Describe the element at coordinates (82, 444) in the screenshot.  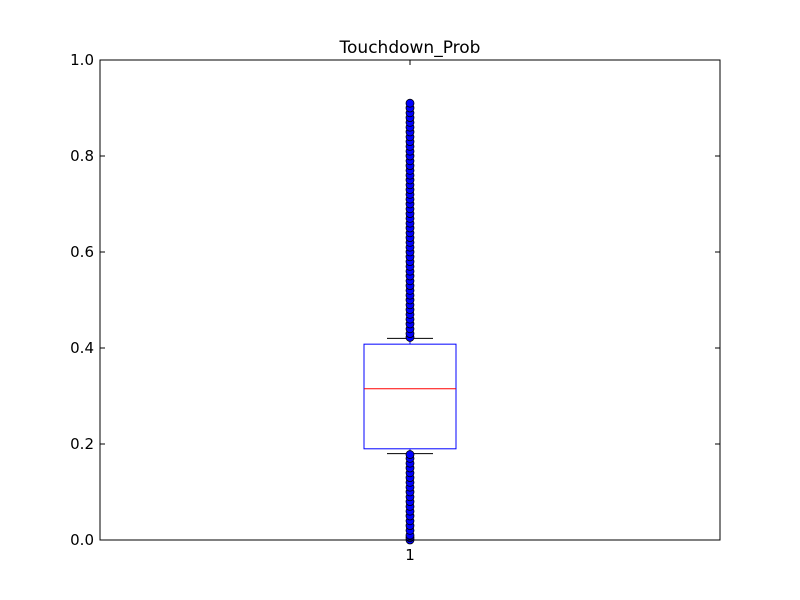
I see `y-tick-label: 0.2` at that location.